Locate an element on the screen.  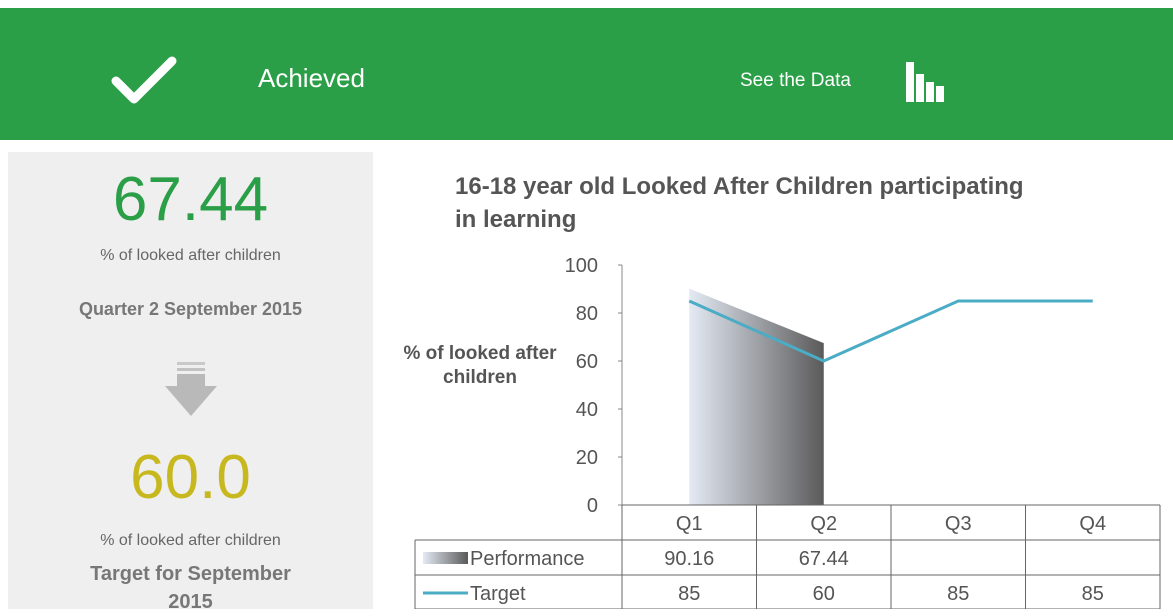
target-period: Target for September 2015 is located at coordinates (190, 588).